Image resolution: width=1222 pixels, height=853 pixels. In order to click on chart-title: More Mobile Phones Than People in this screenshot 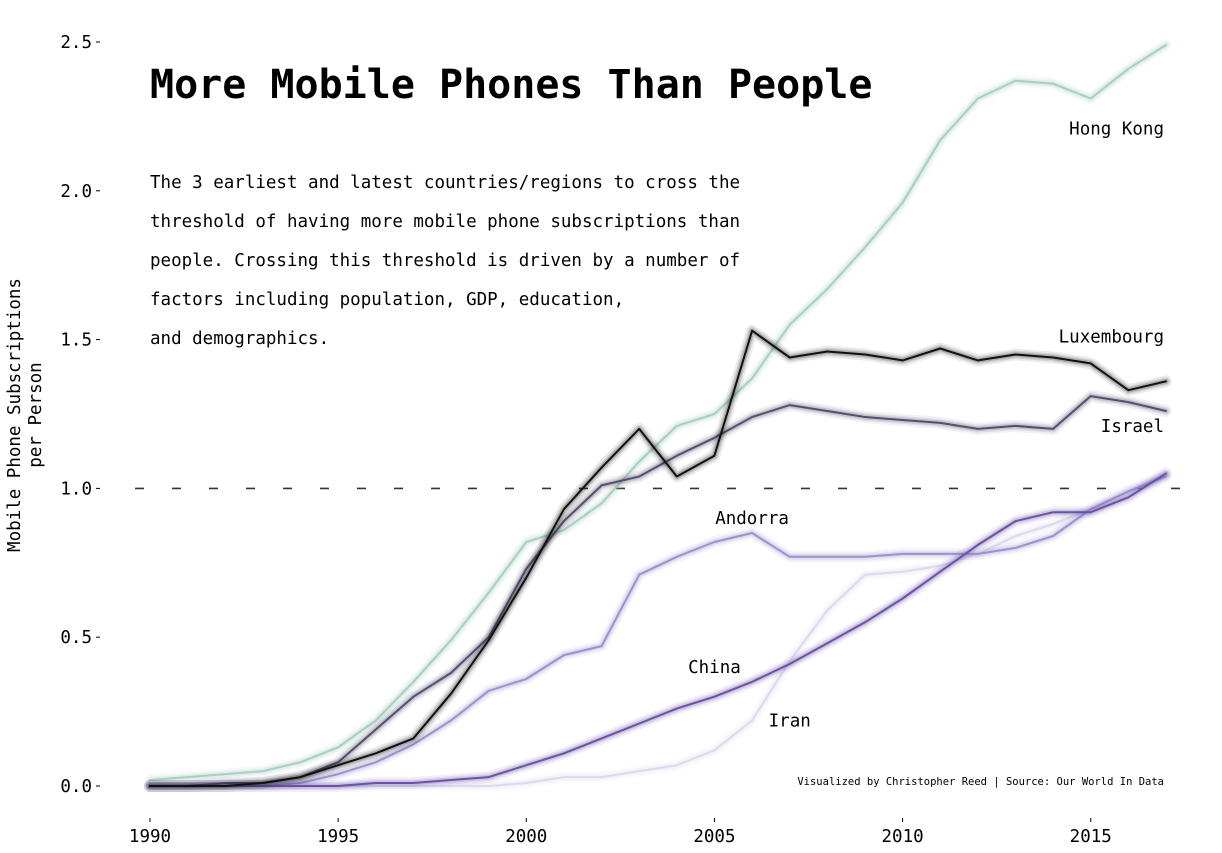, I will do `click(511, 85)`.